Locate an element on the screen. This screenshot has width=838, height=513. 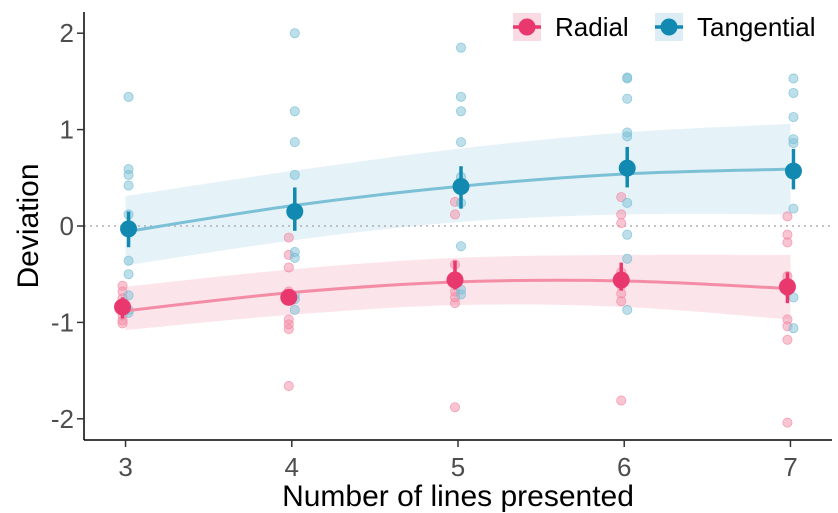
legend-label-radial: Radial is located at coordinates (592, 27).